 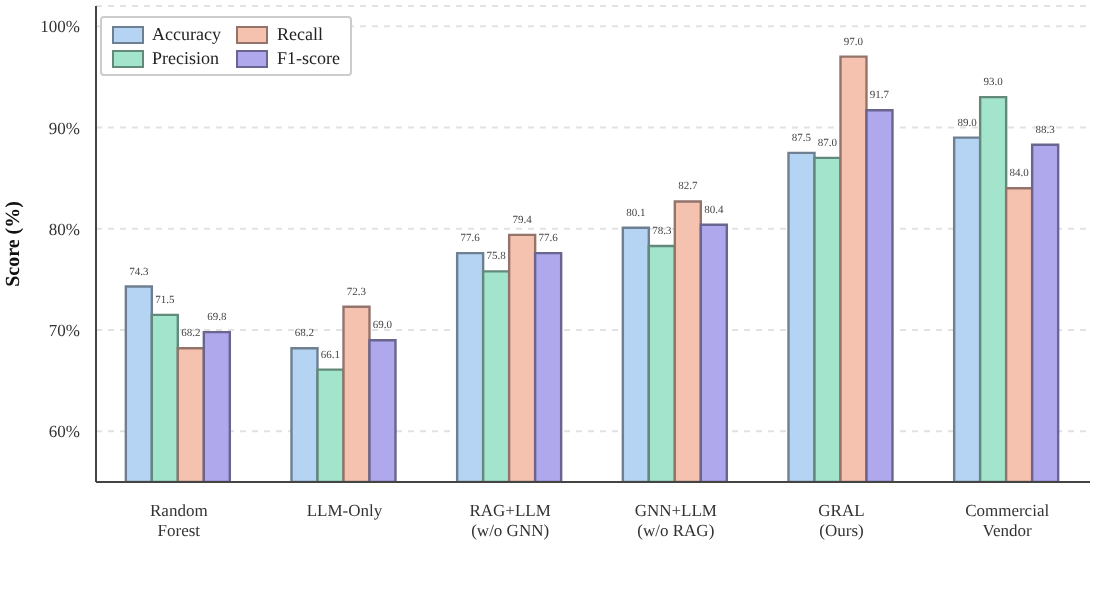 I want to click on y-tick-label: 100%, so click(x=60, y=26).